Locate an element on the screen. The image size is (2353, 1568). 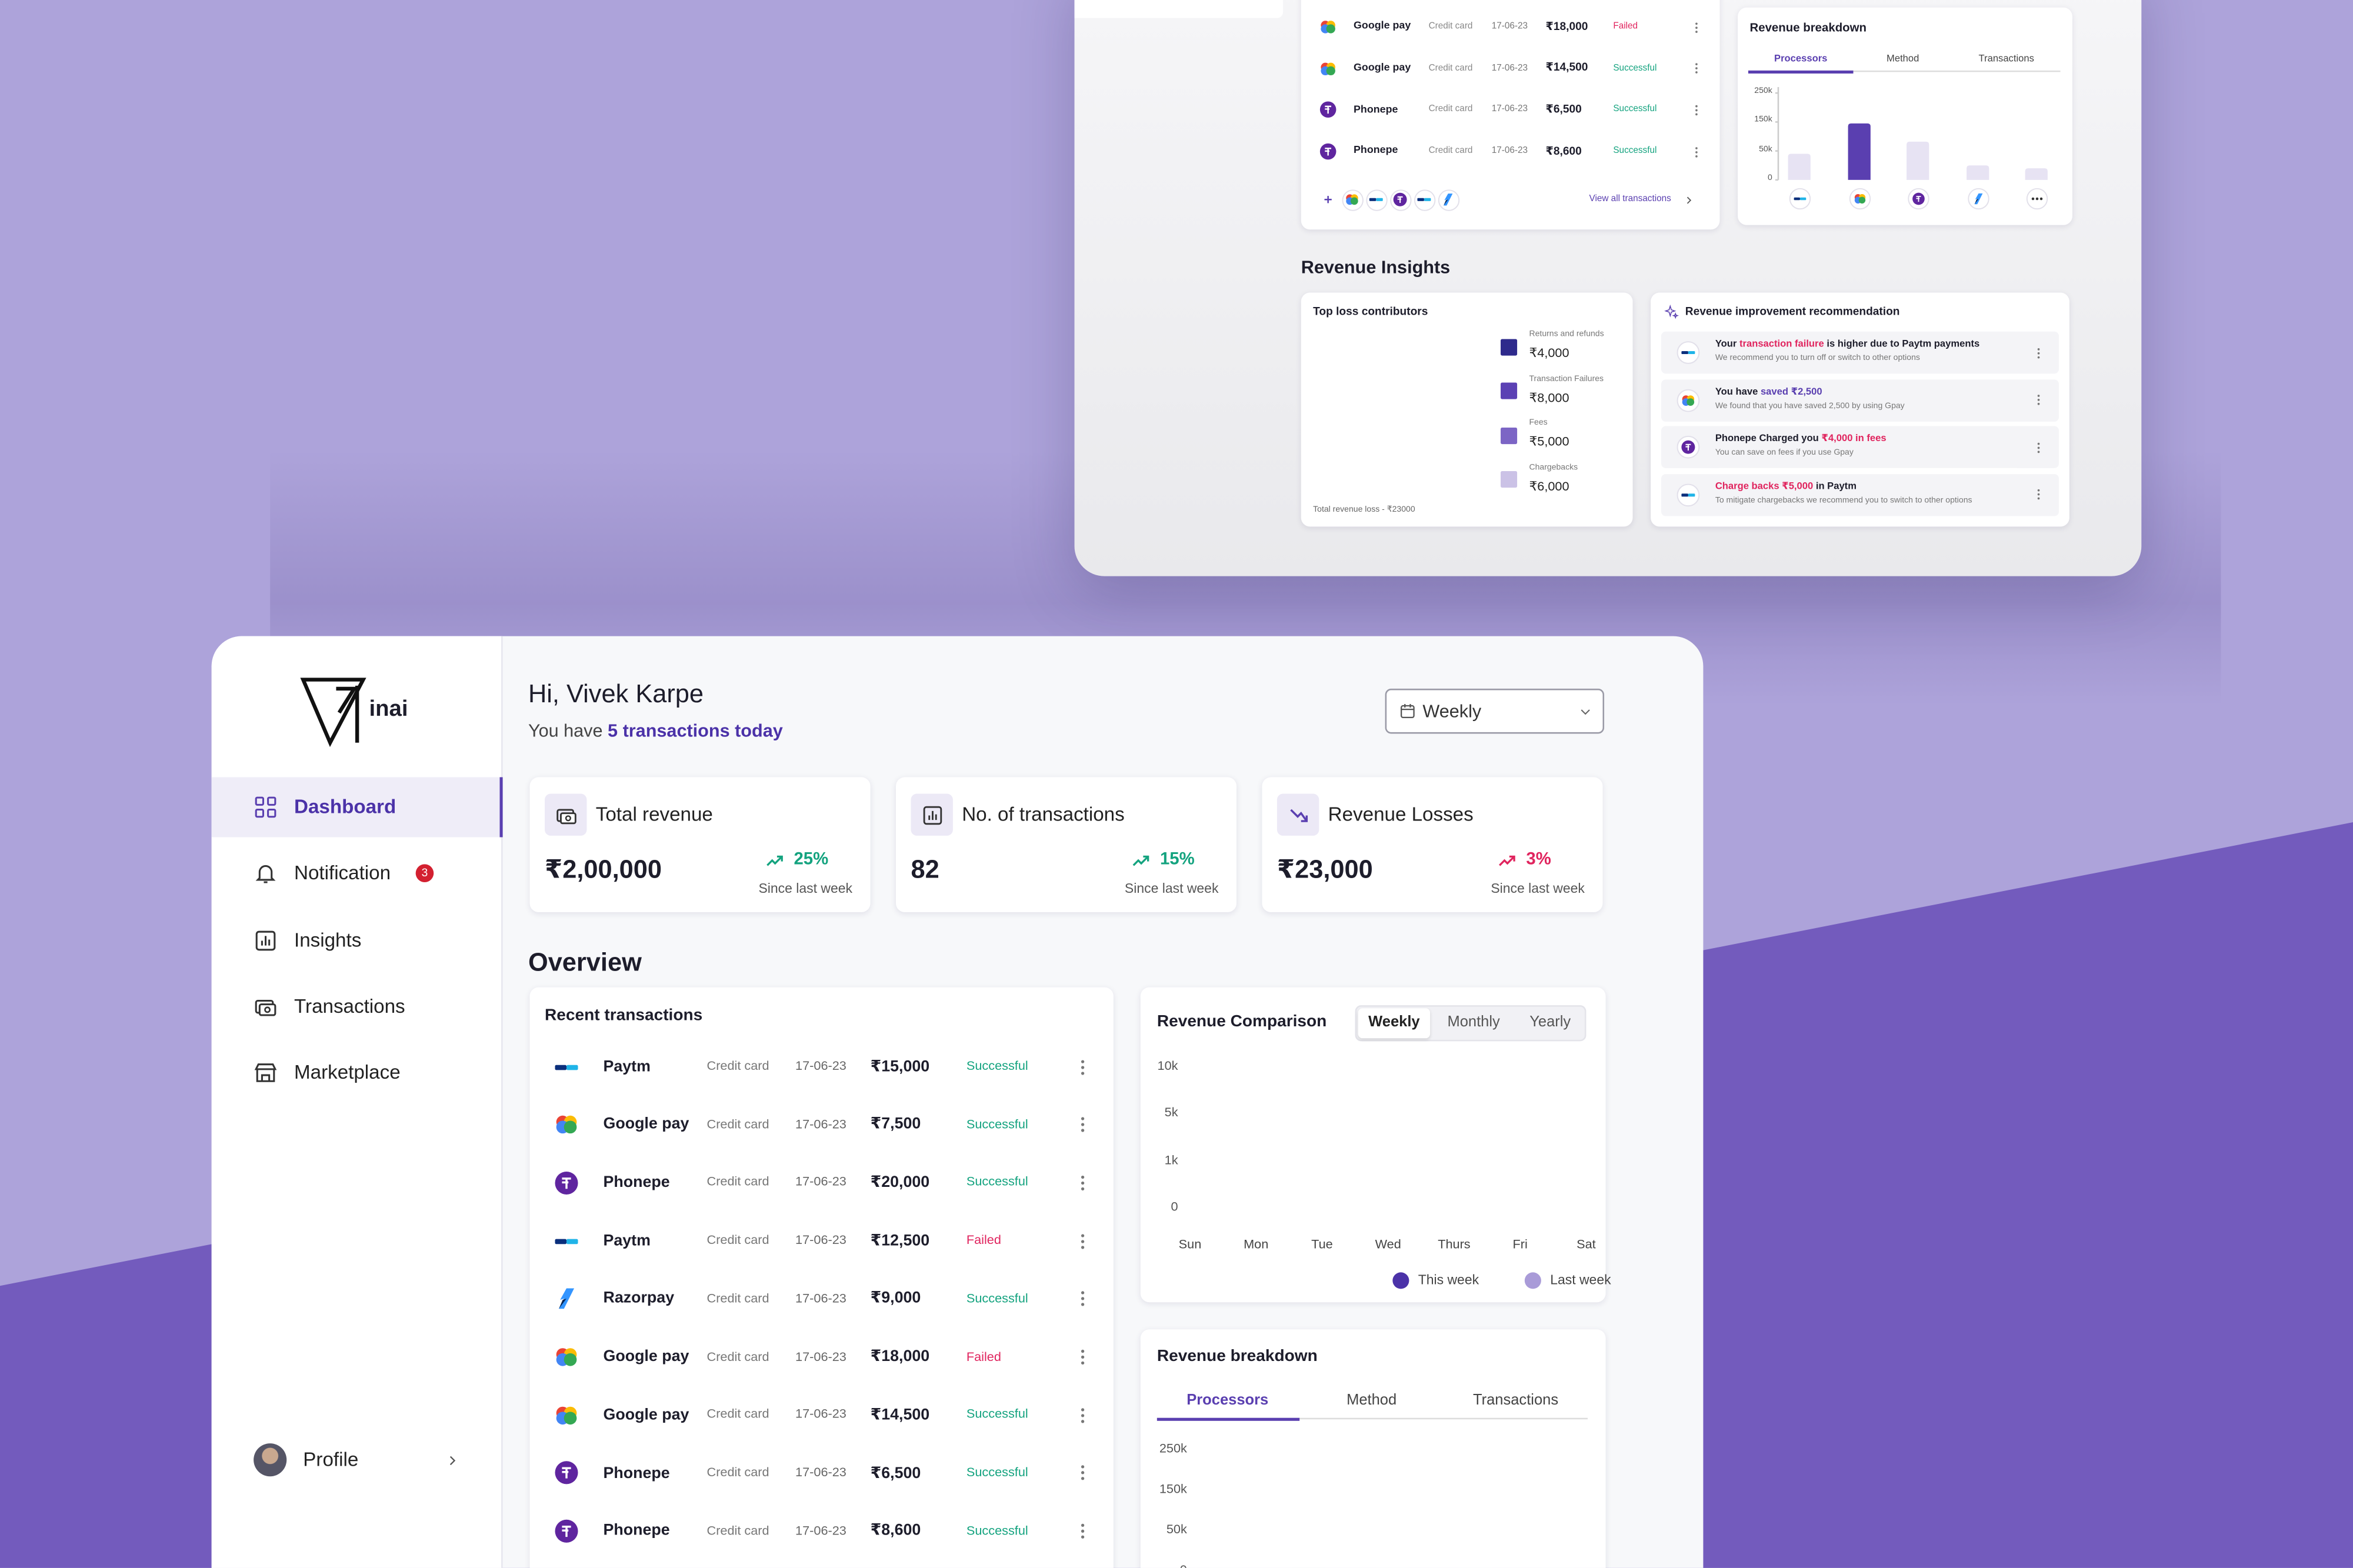
nav-label: Transactions is located at coordinates (349, 1005).